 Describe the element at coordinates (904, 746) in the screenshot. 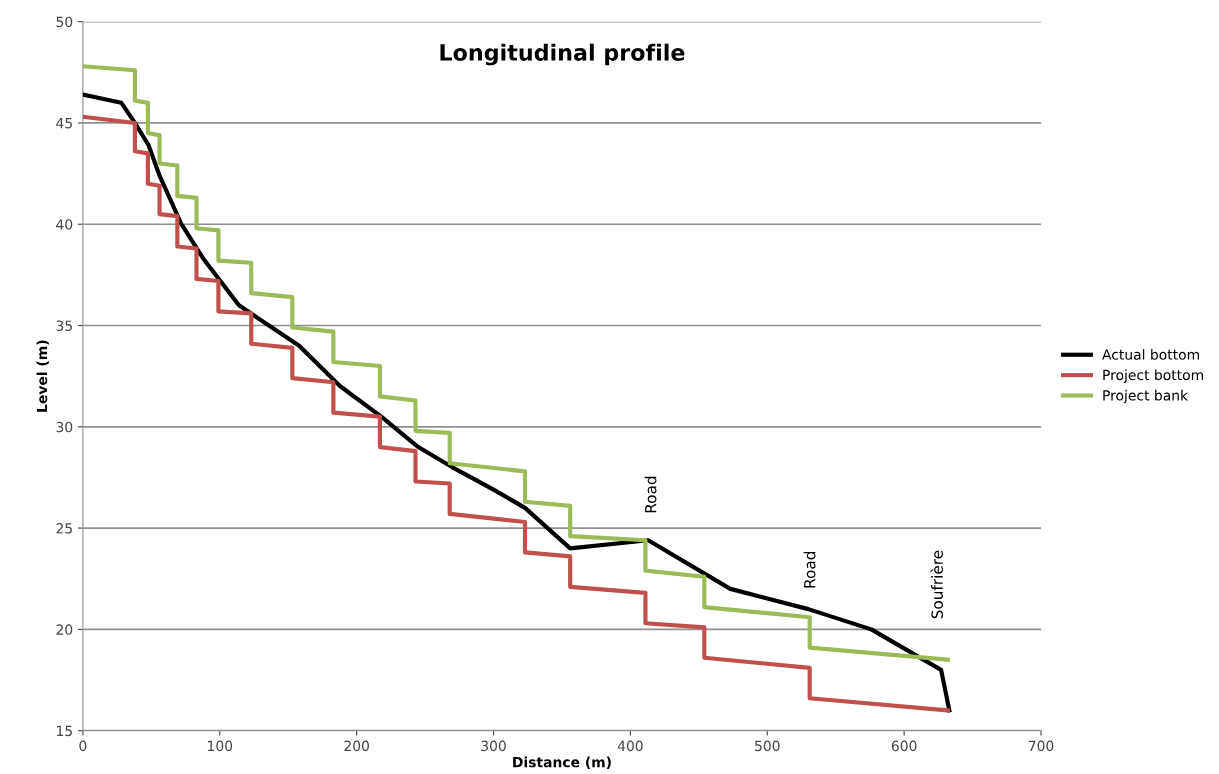

I see `x-tick-label: 600` at that location.